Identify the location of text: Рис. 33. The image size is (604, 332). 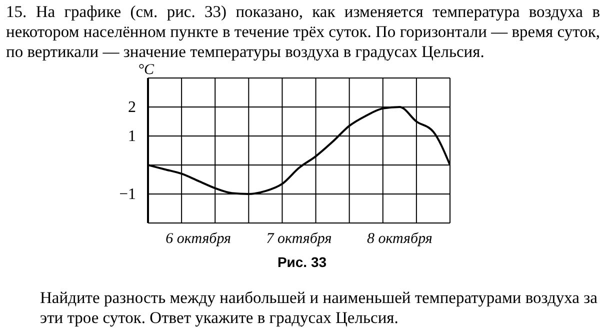
(302, 262).